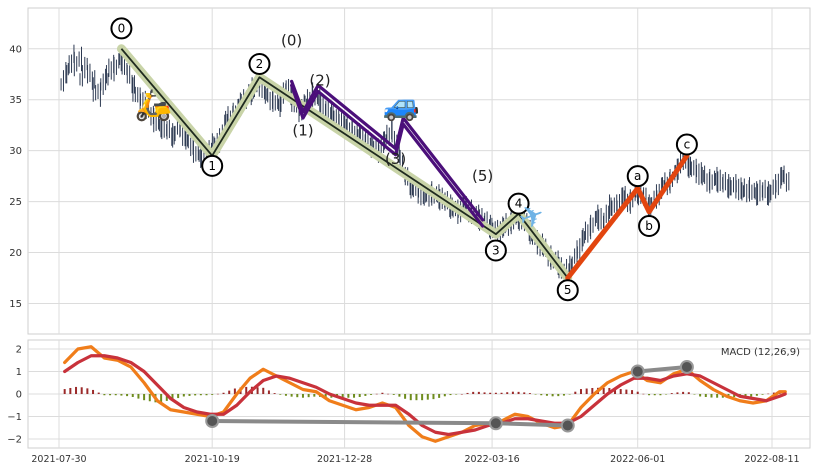 This screenshot has width=816, height=471. What do you see at coordinates (760, 352) in the screenshot?
I see `macd-legend: MACD (12,26,9)` at bounding box center [760, 352].